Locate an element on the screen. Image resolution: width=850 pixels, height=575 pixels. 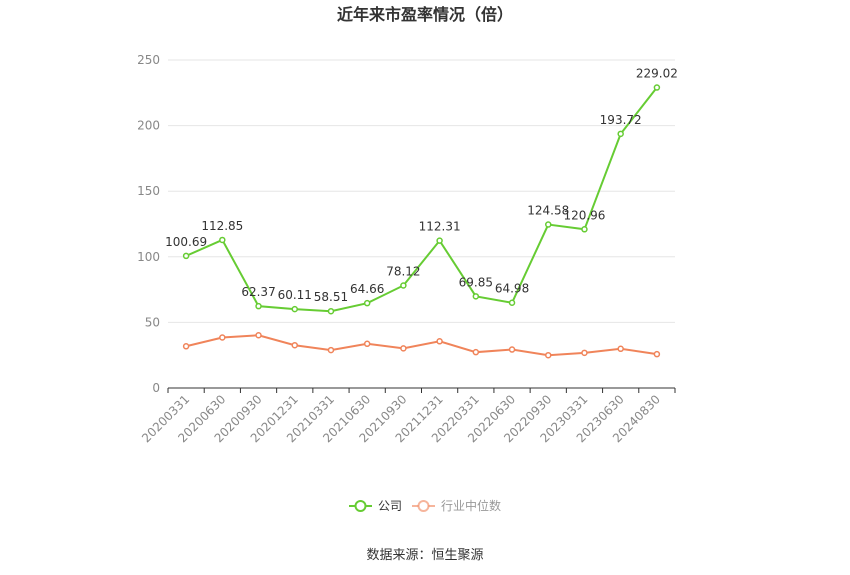
legend-item-company: 公司 is located at coordinates (375, 506).